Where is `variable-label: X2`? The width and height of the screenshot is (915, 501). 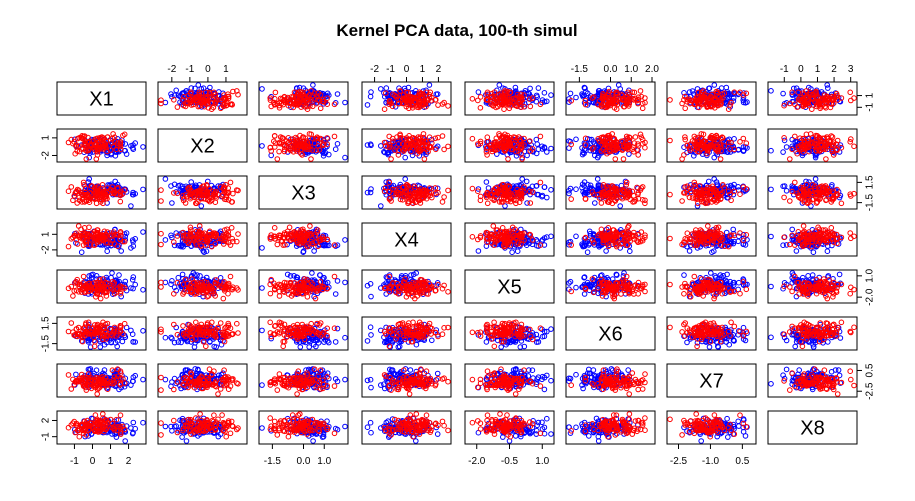 variable-label: X2 is located at coordinates (202, 147).